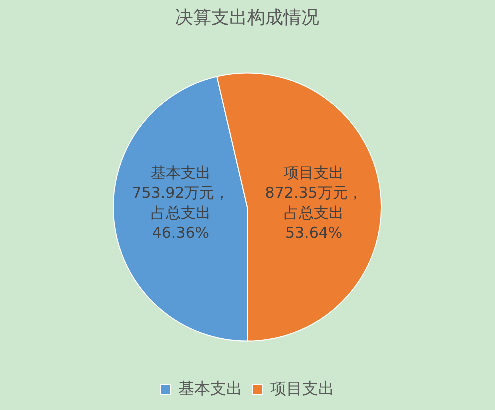  Describe the element at coordinates (210, 388) in the screenshot. I see `legend-label: 基本支出` at that location.